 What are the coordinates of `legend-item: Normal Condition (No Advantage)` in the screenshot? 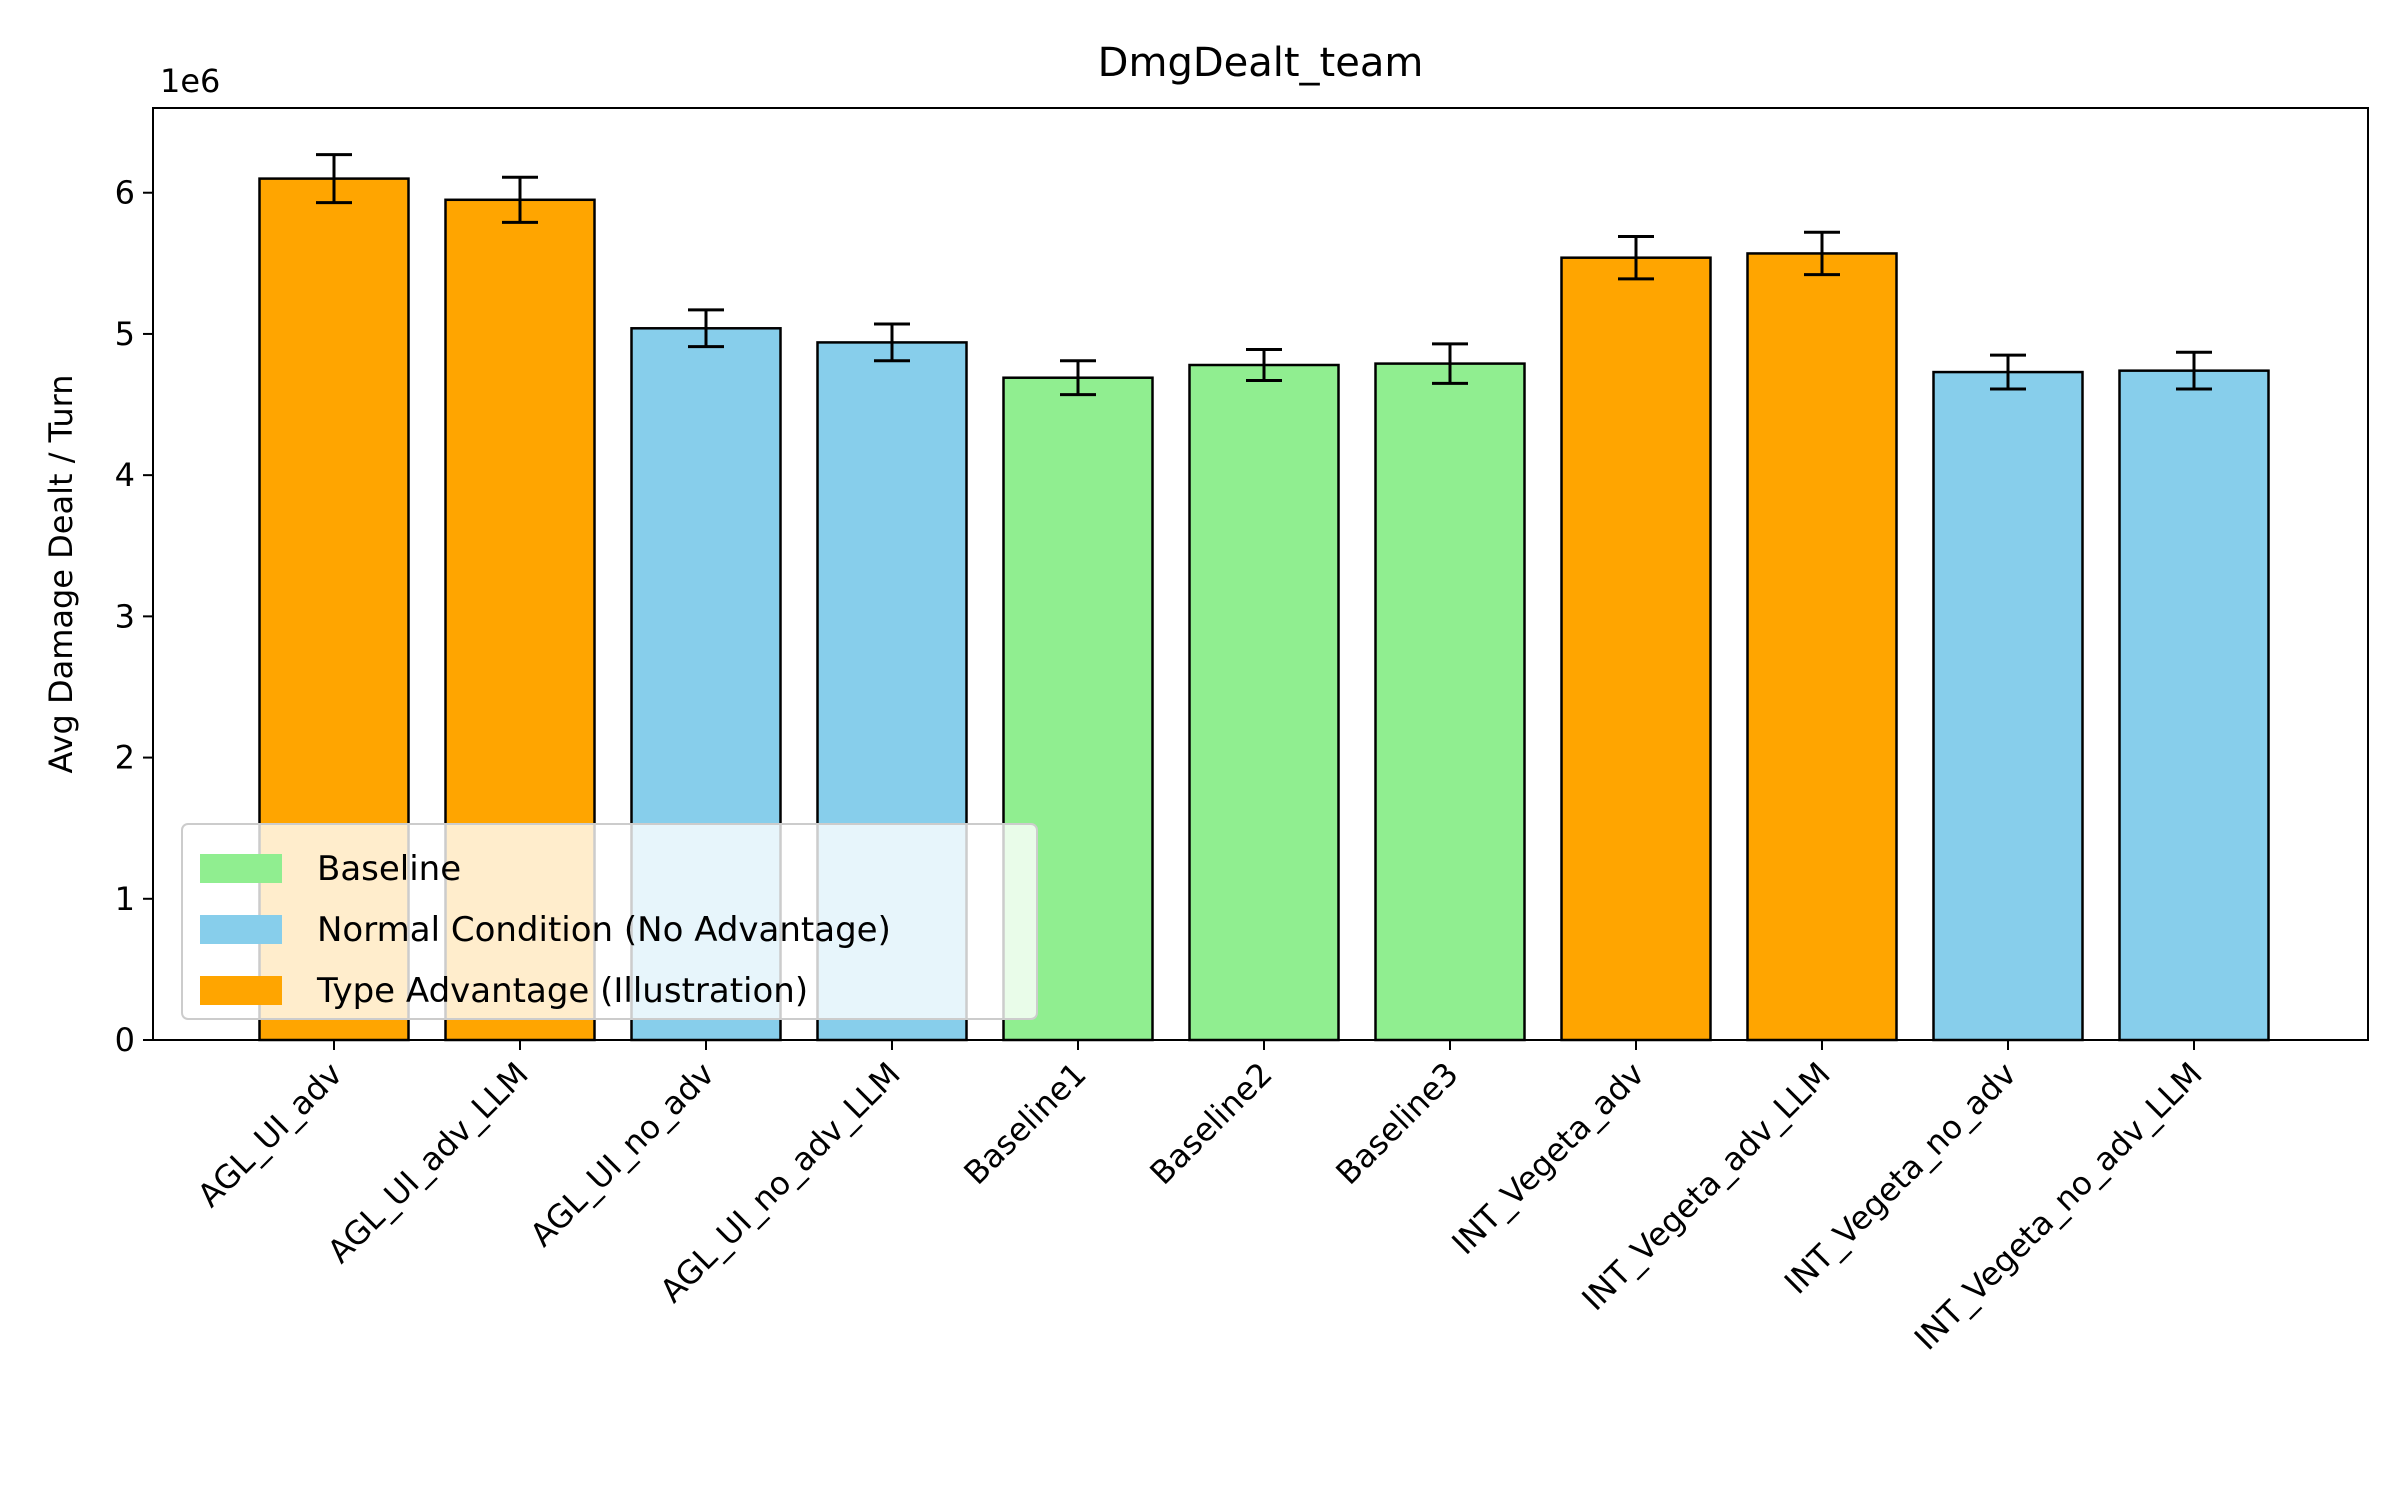 It's located at (545, 930).